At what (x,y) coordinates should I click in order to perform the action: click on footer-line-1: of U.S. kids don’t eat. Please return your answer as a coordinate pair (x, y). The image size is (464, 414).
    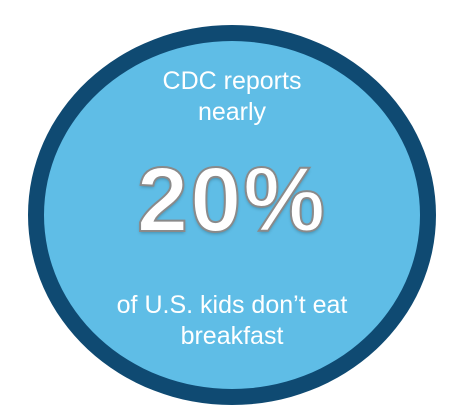
    Looking at the image, I should click on (232, 305).